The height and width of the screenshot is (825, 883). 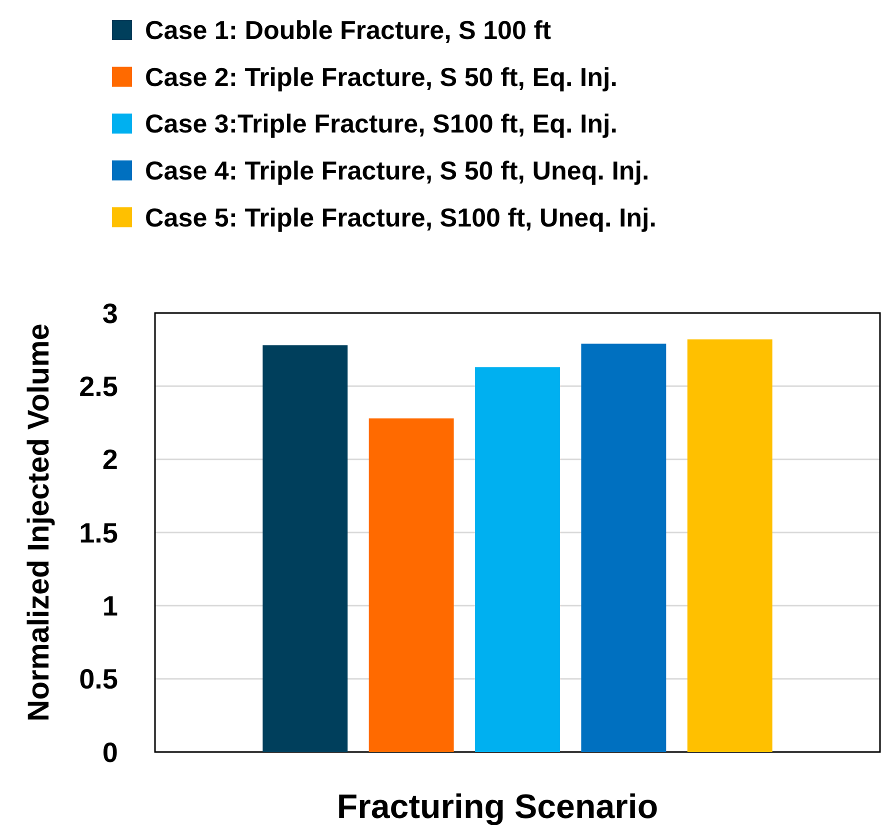 I want to click on y-tick-label: 2, so click(x=110, y=460).